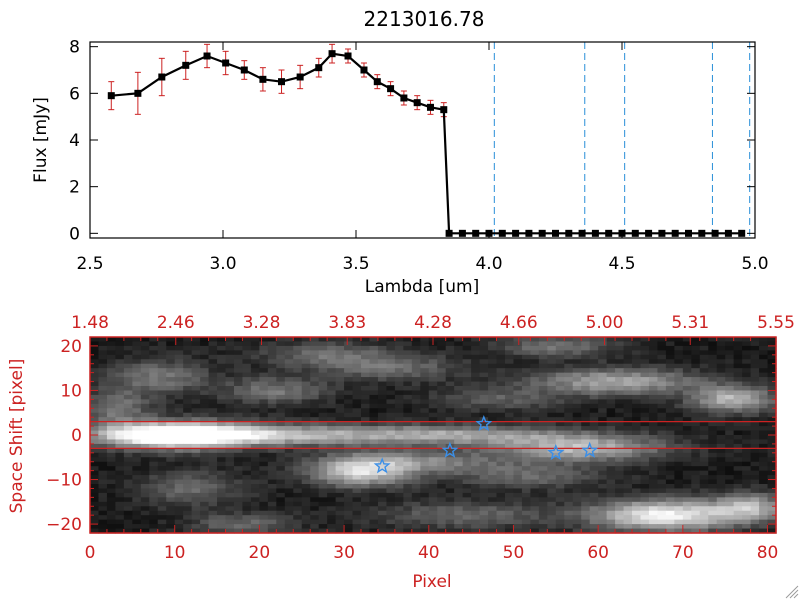  Describe the element at coordinates (776, 323) in the screenshot. I see `top-tick-label: 5.55` at that location.